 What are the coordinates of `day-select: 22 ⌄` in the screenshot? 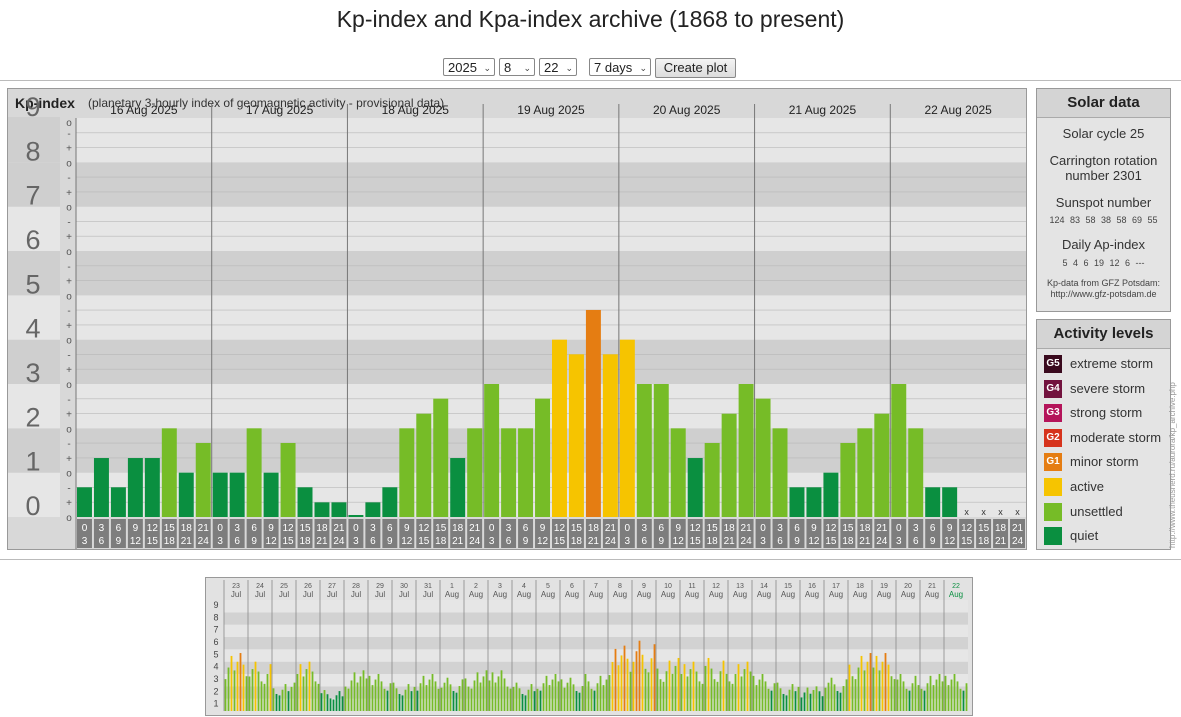 It's located at (558, 67).